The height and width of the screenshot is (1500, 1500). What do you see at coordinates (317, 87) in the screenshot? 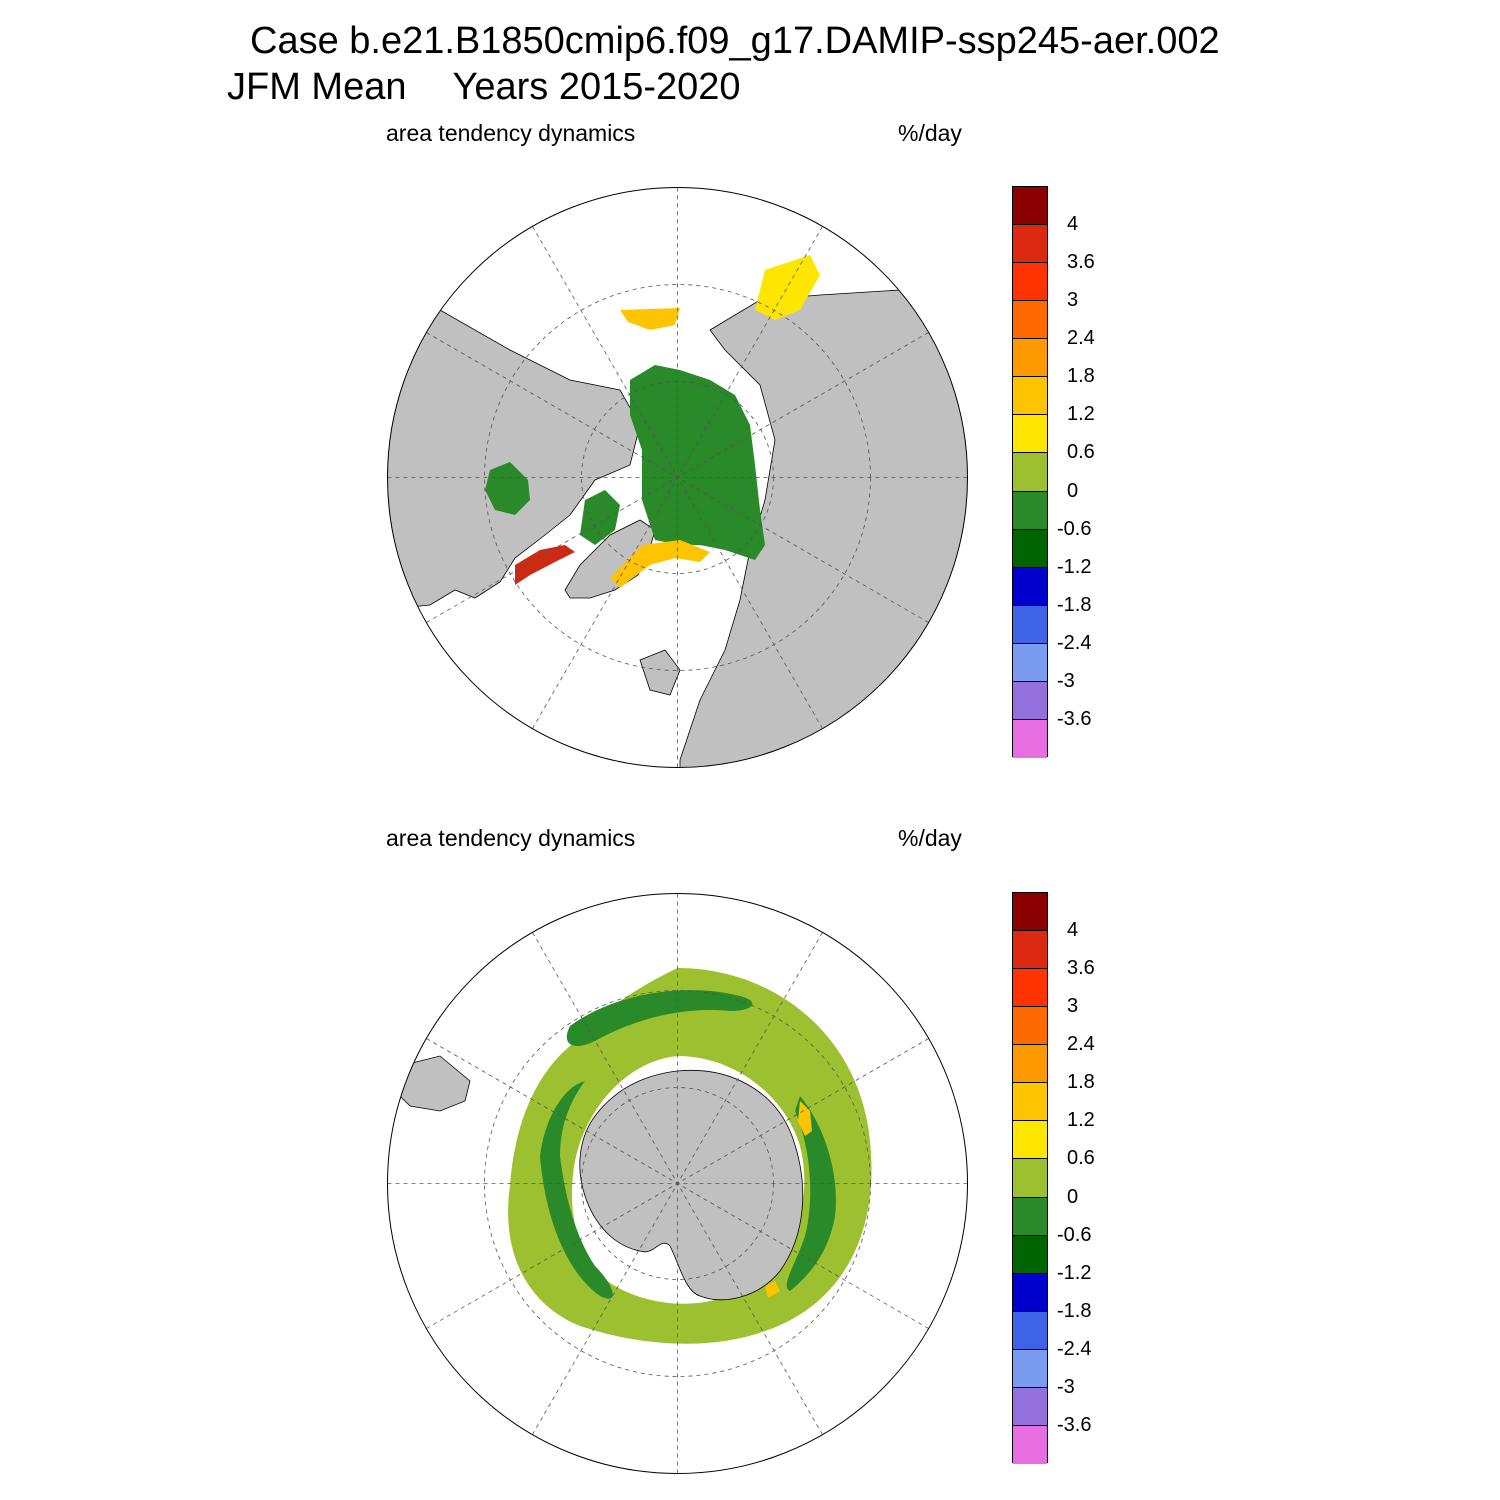
I see `season-label: JFM Mean` at bounding box center [317, 87].